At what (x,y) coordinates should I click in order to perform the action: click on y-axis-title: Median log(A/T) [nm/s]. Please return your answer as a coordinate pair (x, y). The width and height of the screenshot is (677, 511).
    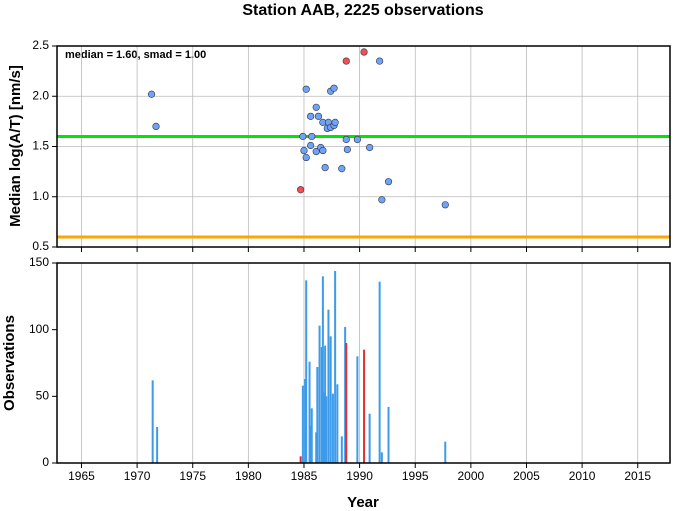
    Looking at the image, I should click on (15, 146).